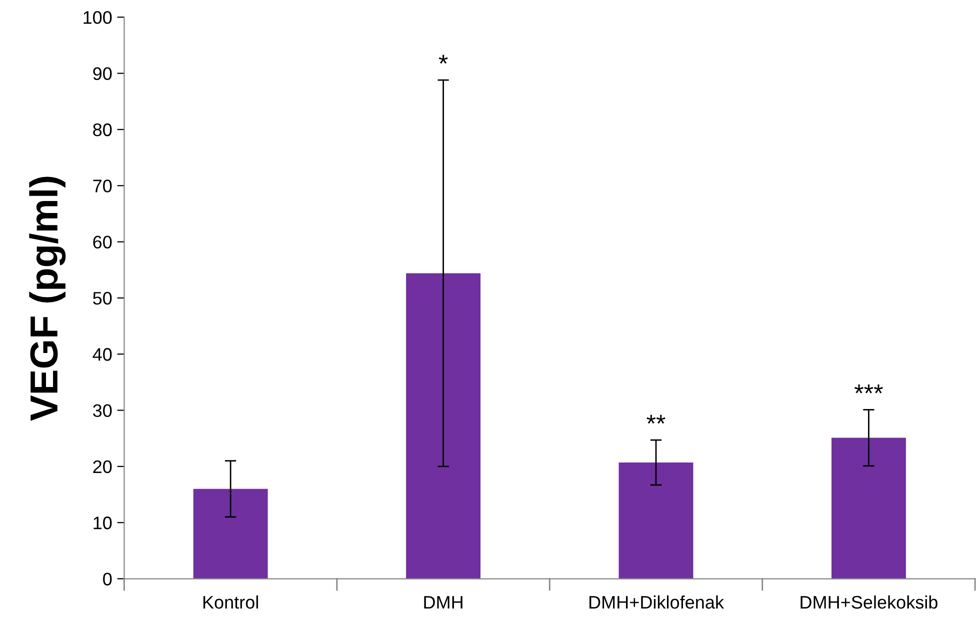 Image resolution: width=978 pixels, height=636 pixels. What do you see at coordinates (102, 298) in the screenshot?
I see `y-tick-label: 50` at bounding box center [102, 298].